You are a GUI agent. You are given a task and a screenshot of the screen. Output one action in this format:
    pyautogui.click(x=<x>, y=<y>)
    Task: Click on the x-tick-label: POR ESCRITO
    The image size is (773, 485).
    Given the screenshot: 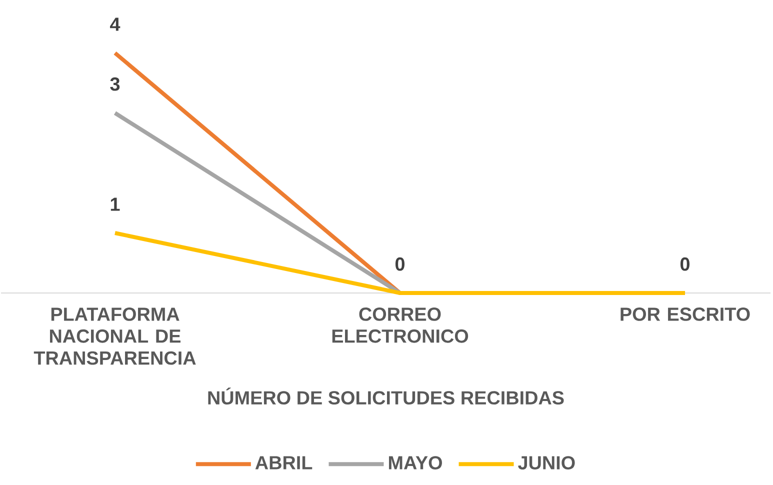 What is the action you would take?
    pyautogui.click(x=685, y=314)
    